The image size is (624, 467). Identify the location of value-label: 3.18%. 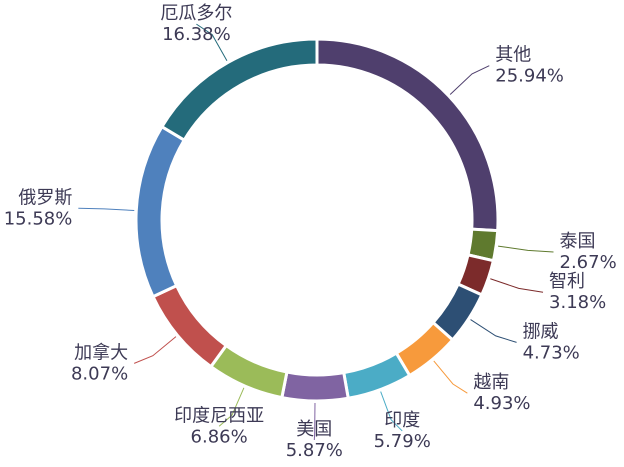
(577, 302).